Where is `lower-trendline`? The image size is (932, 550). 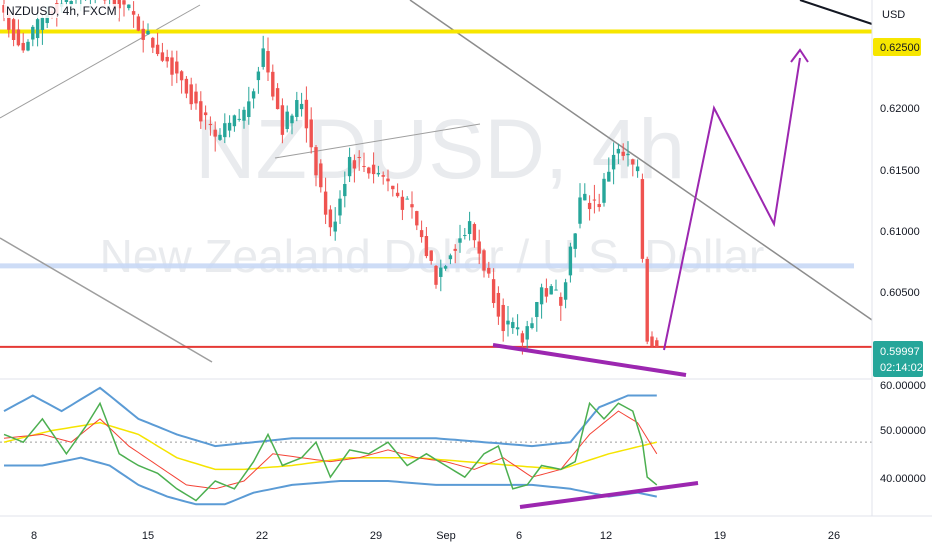 lower-trendline is located at coordinates (106, 300).